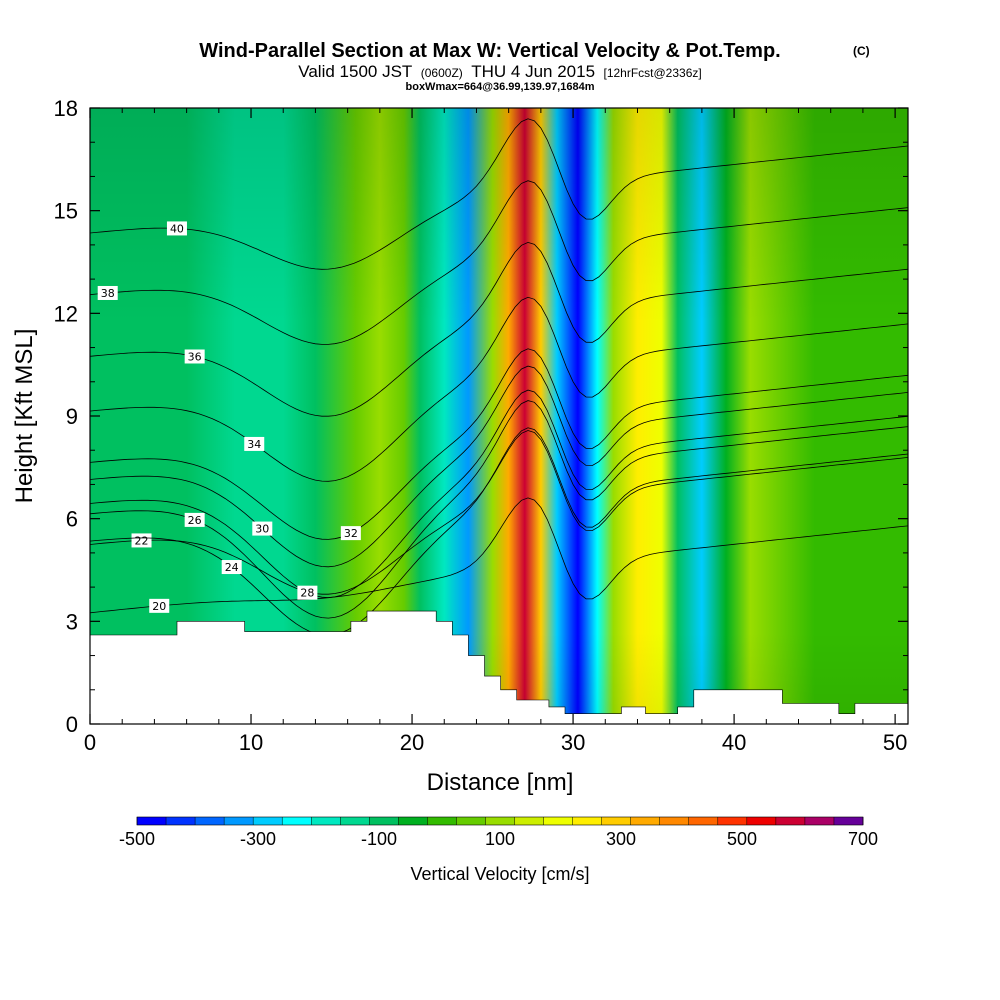 This screenshot has width=1000, height=1000. Describe the element at coordinates (499, 667) in the screenshot. I see `terrain-mask` at that location.